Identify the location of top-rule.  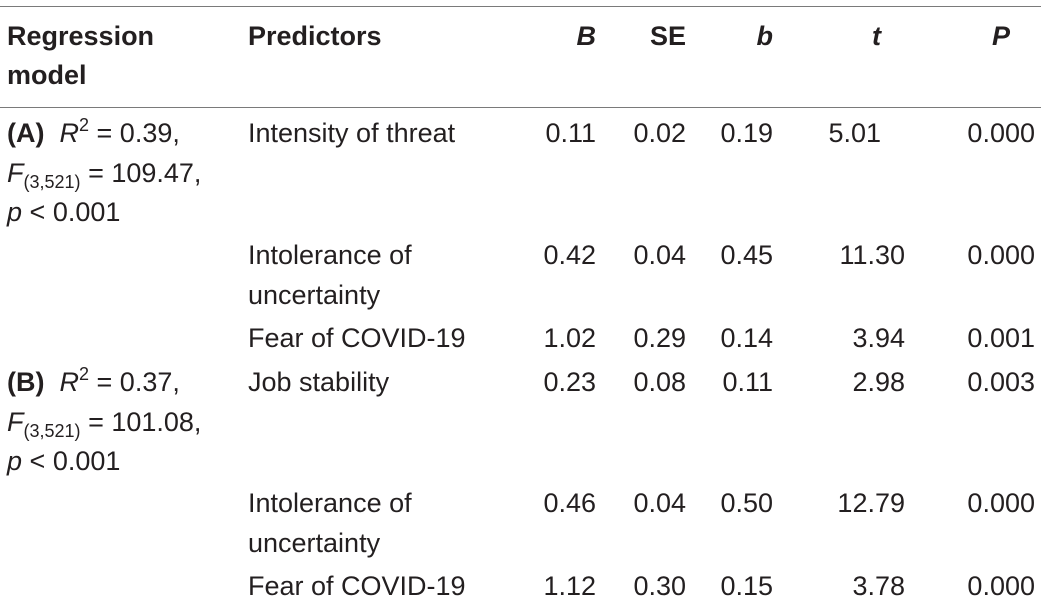
(520, 6).